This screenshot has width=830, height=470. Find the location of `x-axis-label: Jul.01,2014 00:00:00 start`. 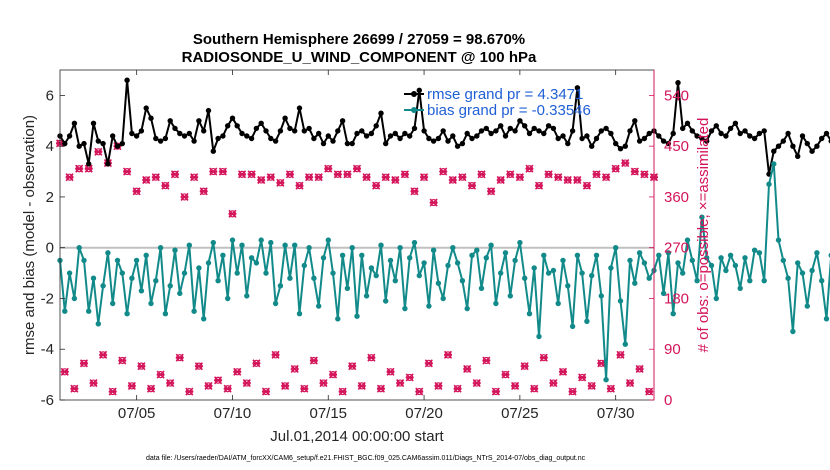

x-axis-label: Jul.01,2014 00:00:00 start is located at coordinates (357, 436).